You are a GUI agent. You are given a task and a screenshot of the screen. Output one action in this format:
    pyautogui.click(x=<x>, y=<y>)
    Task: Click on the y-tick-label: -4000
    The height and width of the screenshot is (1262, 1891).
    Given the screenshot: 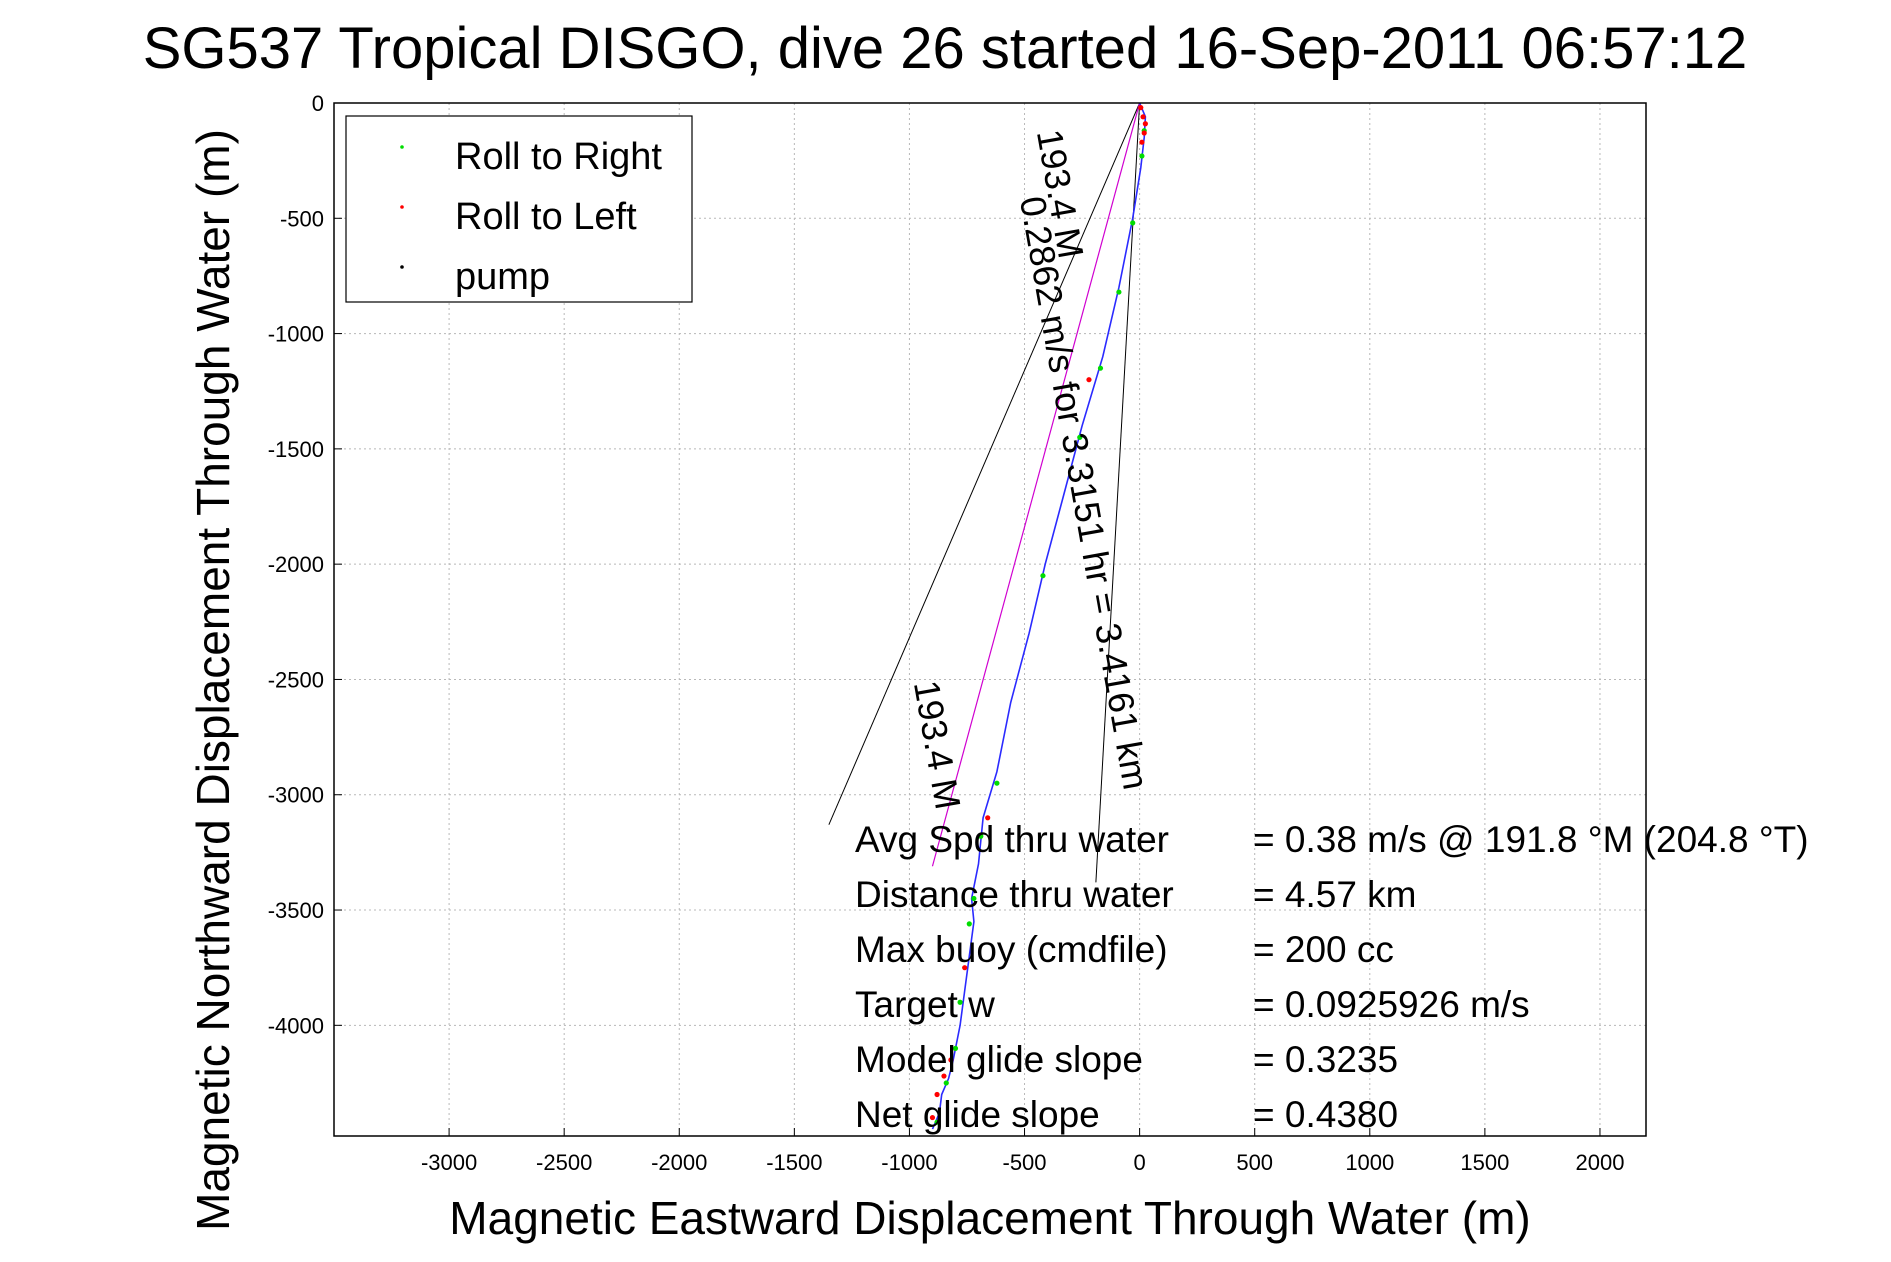 What is the action you would take?
    pyautogui.click(x=296, y=1025)
    